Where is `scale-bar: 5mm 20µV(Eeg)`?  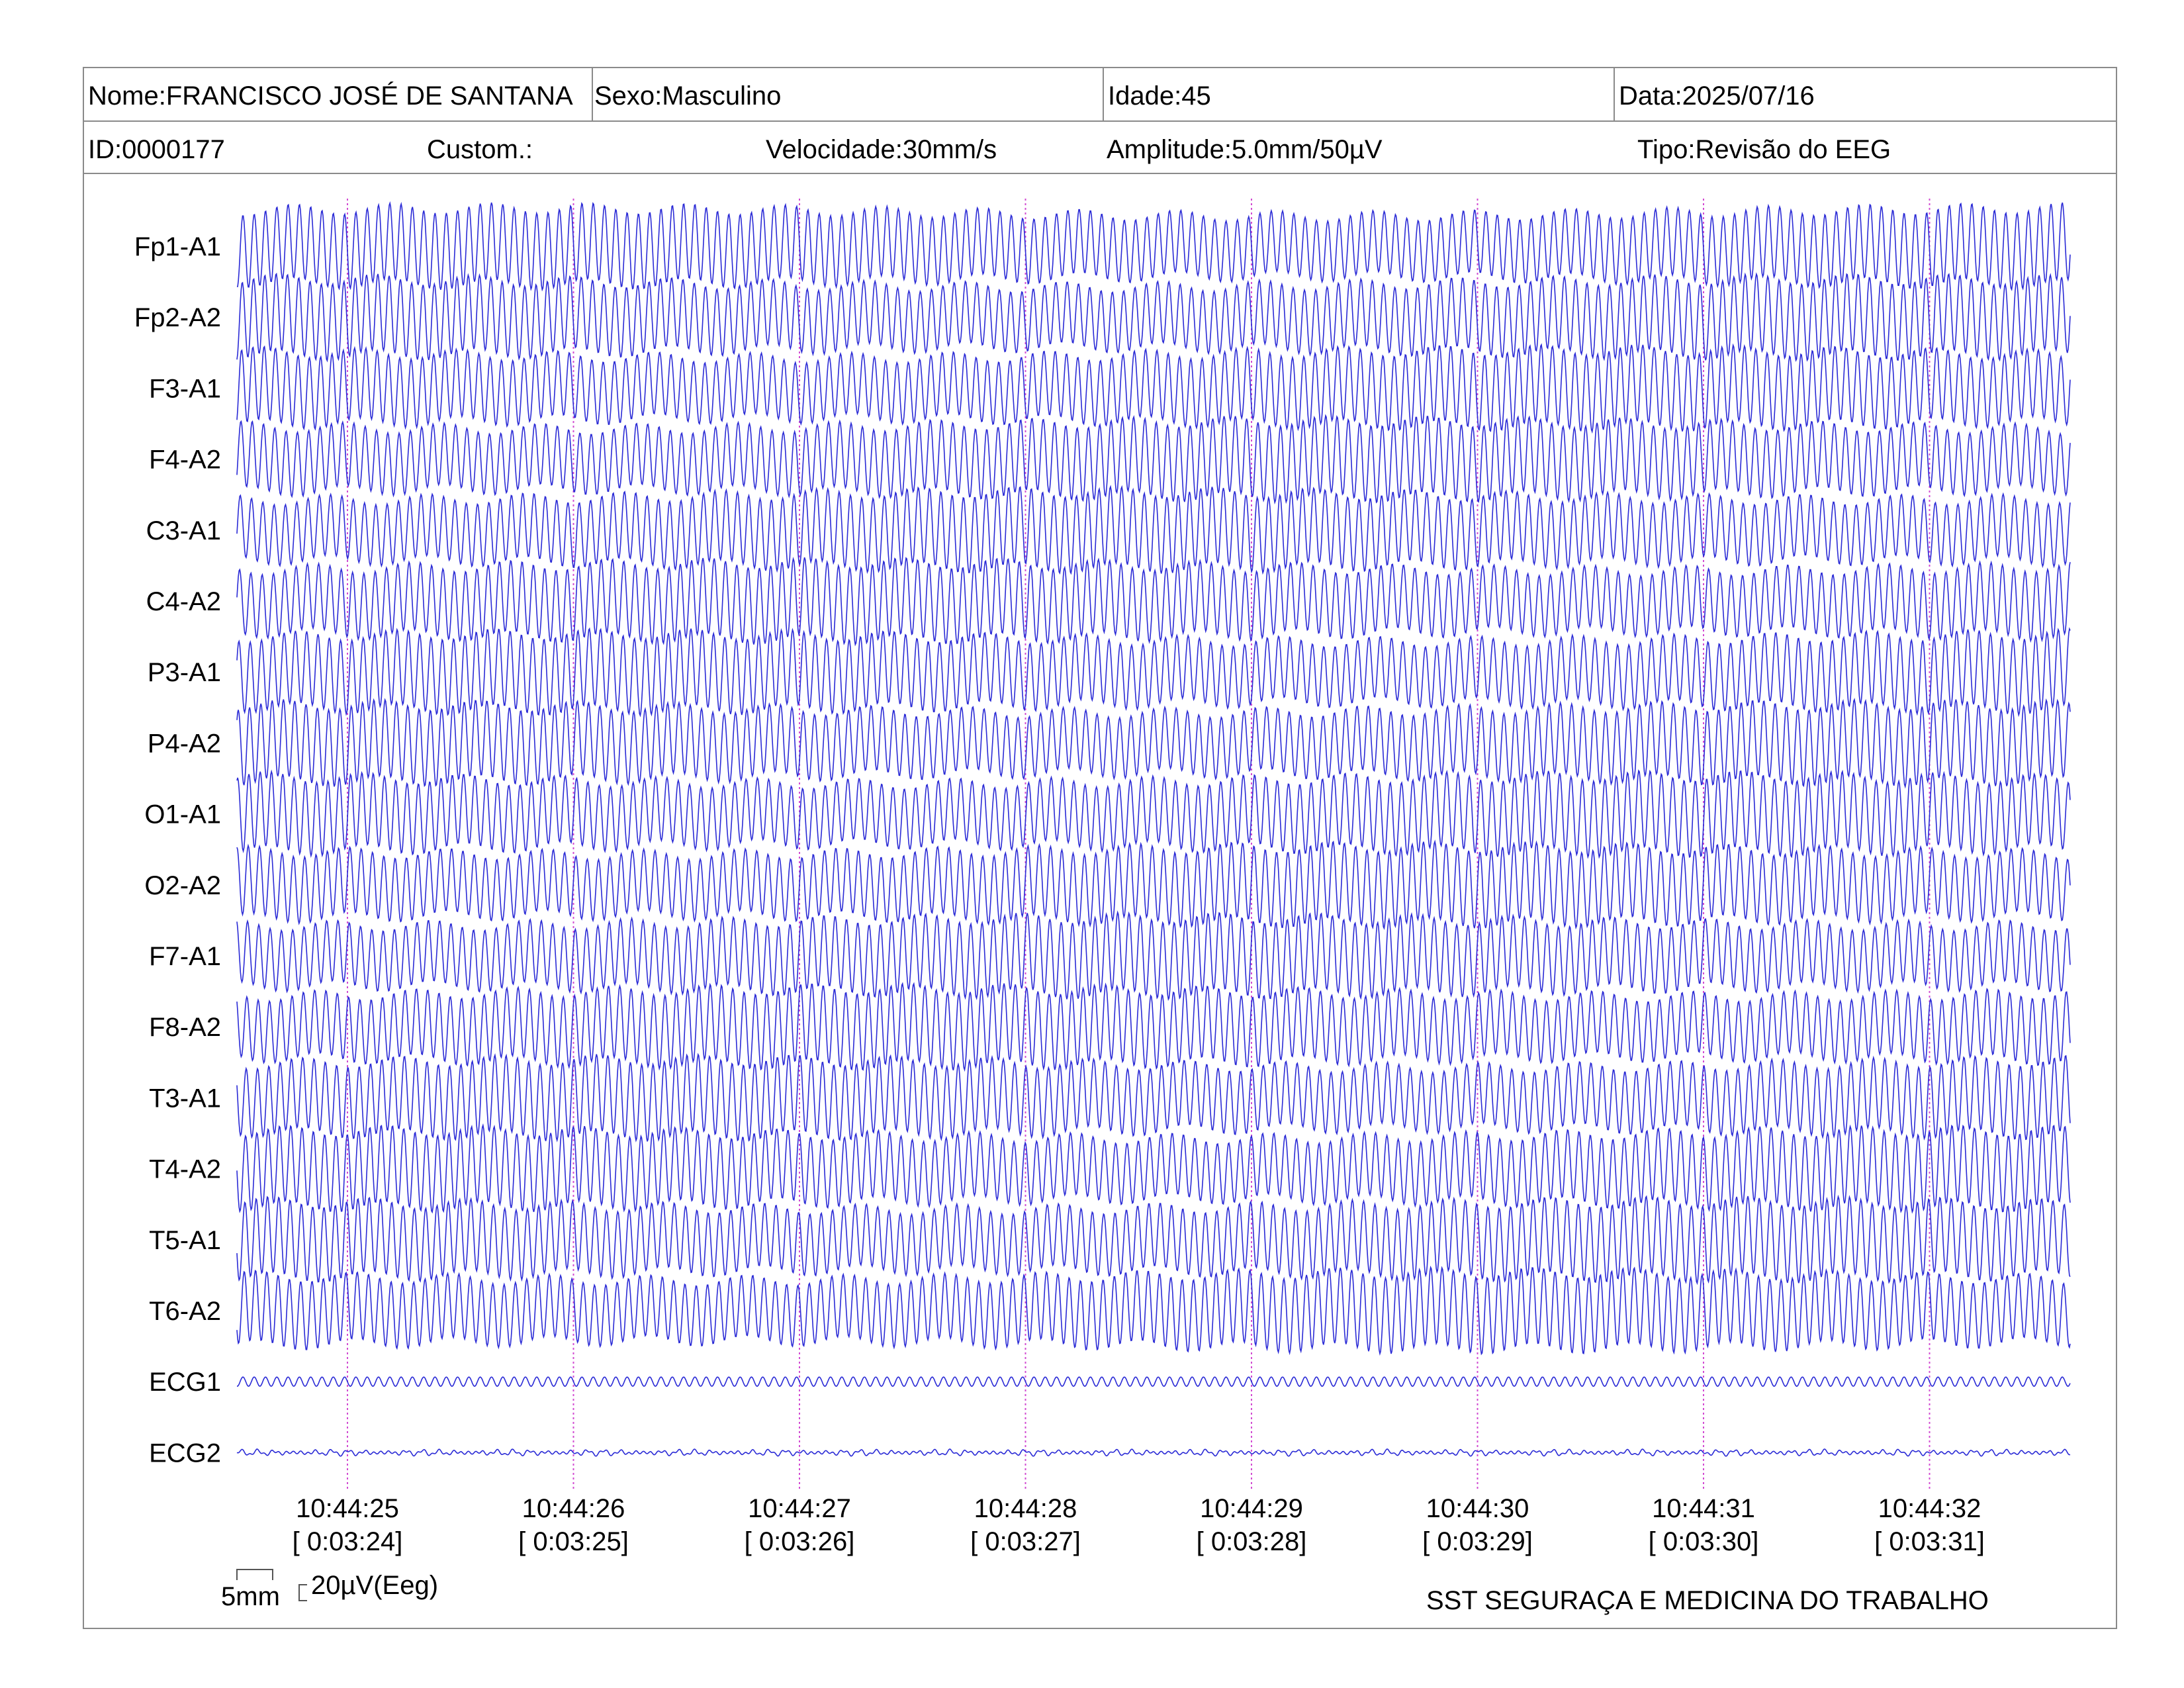 scale-bar: 5mm 20µV(Eeg) is located at coordinates (329, 1590).